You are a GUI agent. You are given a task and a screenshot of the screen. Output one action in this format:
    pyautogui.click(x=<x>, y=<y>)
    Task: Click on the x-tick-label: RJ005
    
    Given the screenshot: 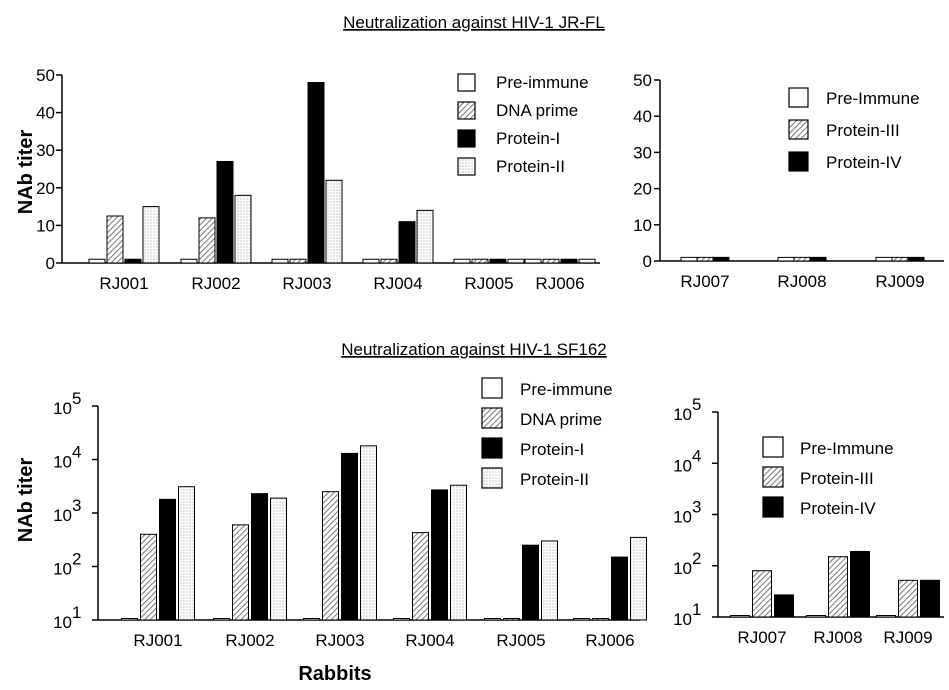 What is the action you would take?
    pyautogui.click(x=520, y=640)
    